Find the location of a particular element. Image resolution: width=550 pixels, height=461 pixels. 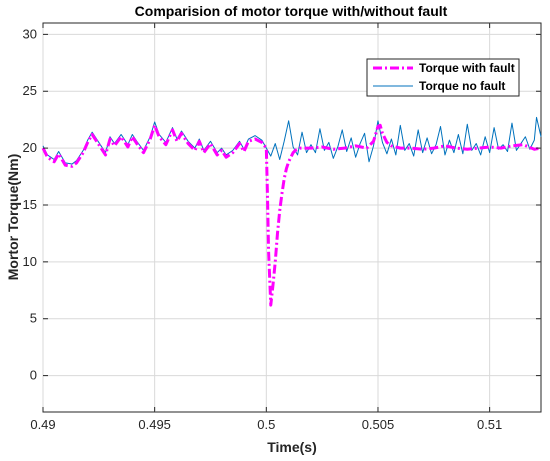

y-tick-label: 0 is located at coordinates (33, 375).